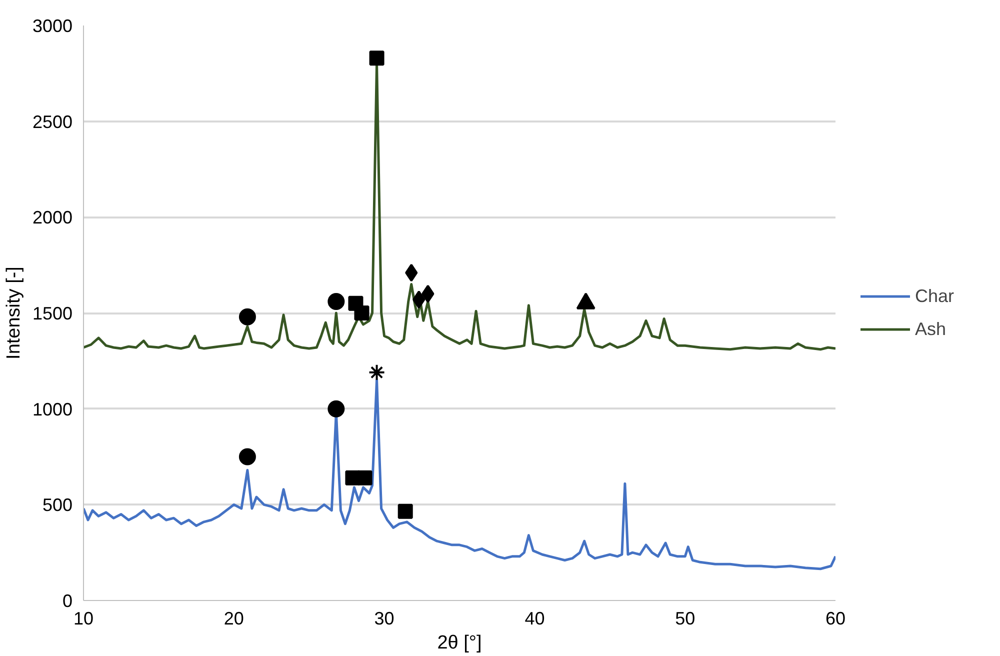 The height and width of the screenshot is (656, 1000). Describe the element at coordinates (835, 618) in the screenshot. I see `x-tick-label: 60` at that location.